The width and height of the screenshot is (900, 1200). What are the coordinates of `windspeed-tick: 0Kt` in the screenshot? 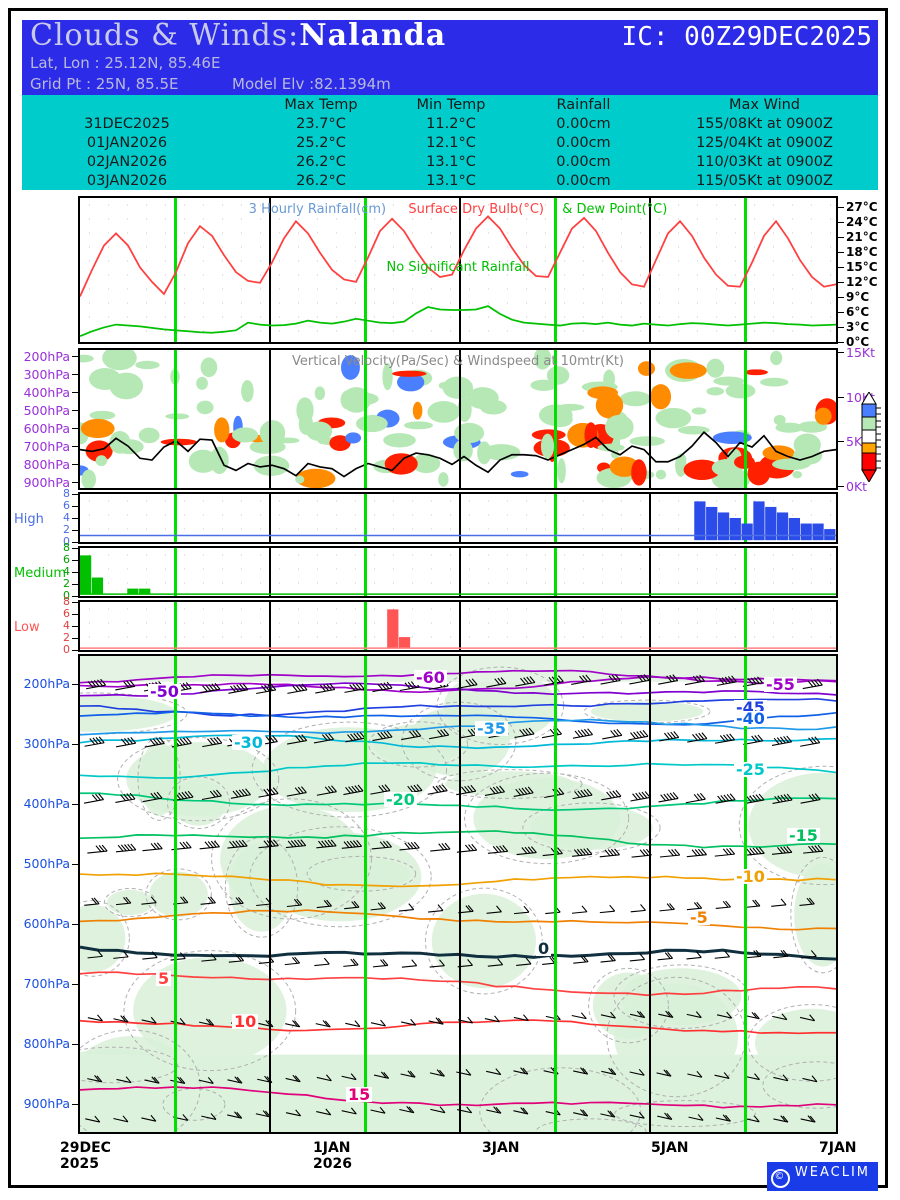 It's located at (857, 486).